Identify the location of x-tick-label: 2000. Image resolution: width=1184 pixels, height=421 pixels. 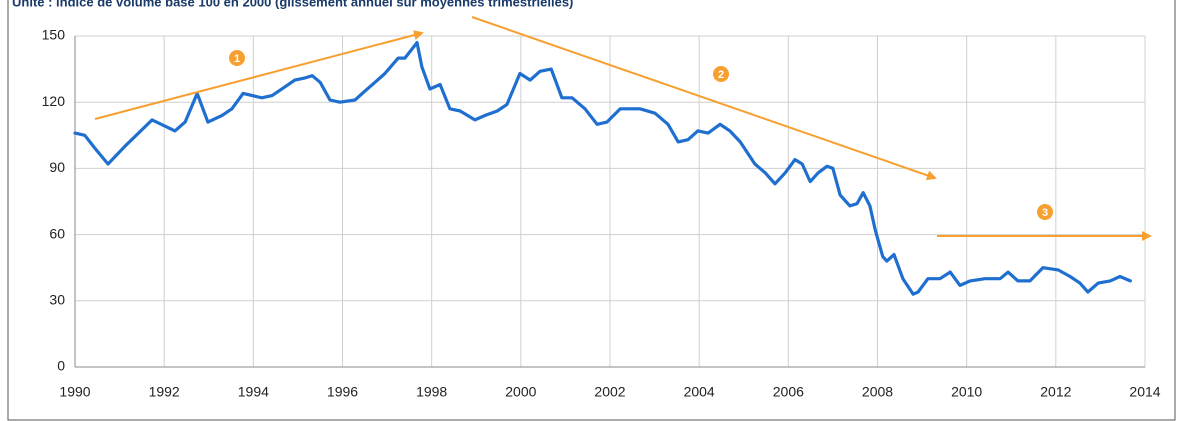
(520, 392).